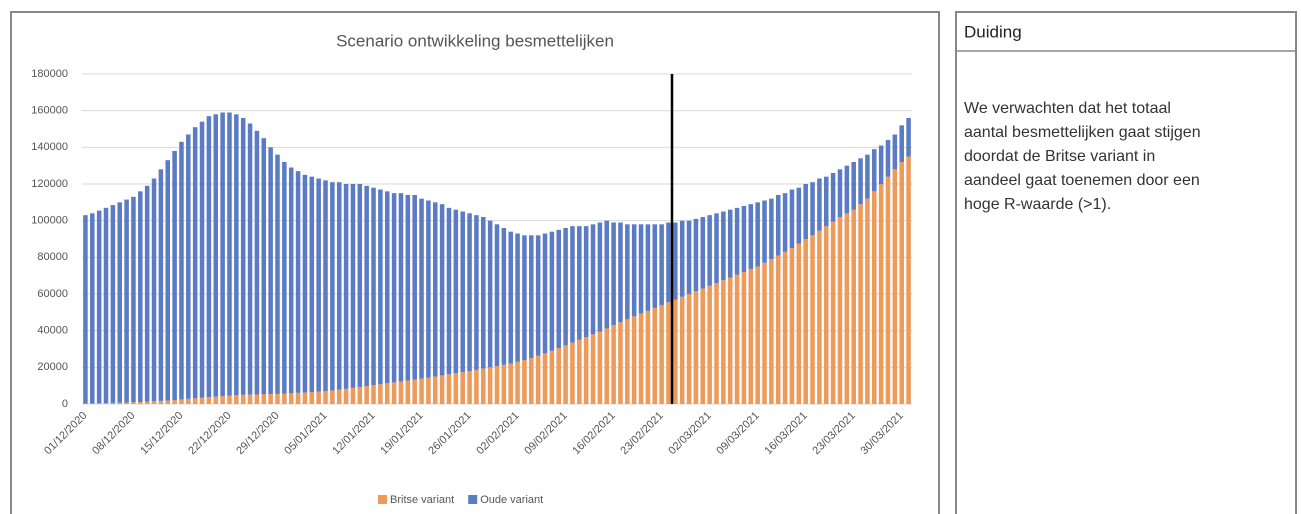 The image size is (1301, 514). What do you see at coordinates (641, 433) in the screenshot?
I see `x-tick-label: 23/02/2021` at bounding box center [641, 433].